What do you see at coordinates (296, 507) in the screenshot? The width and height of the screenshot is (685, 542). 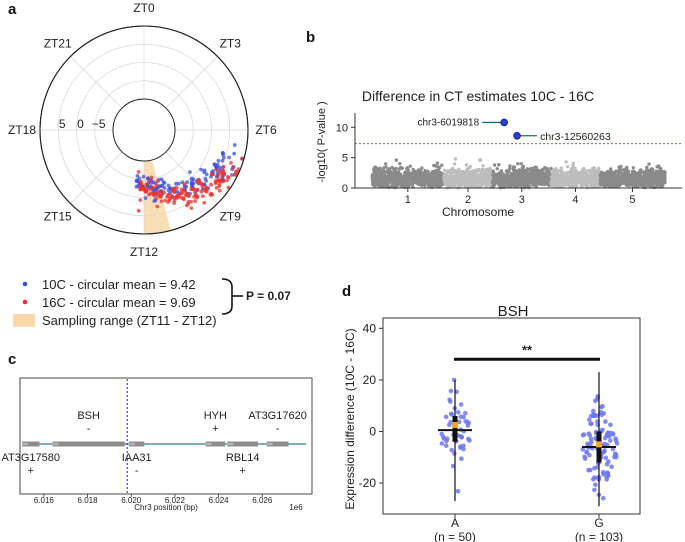 I see `gene-track-scale: 1e6` at bounding box center [296, 507].